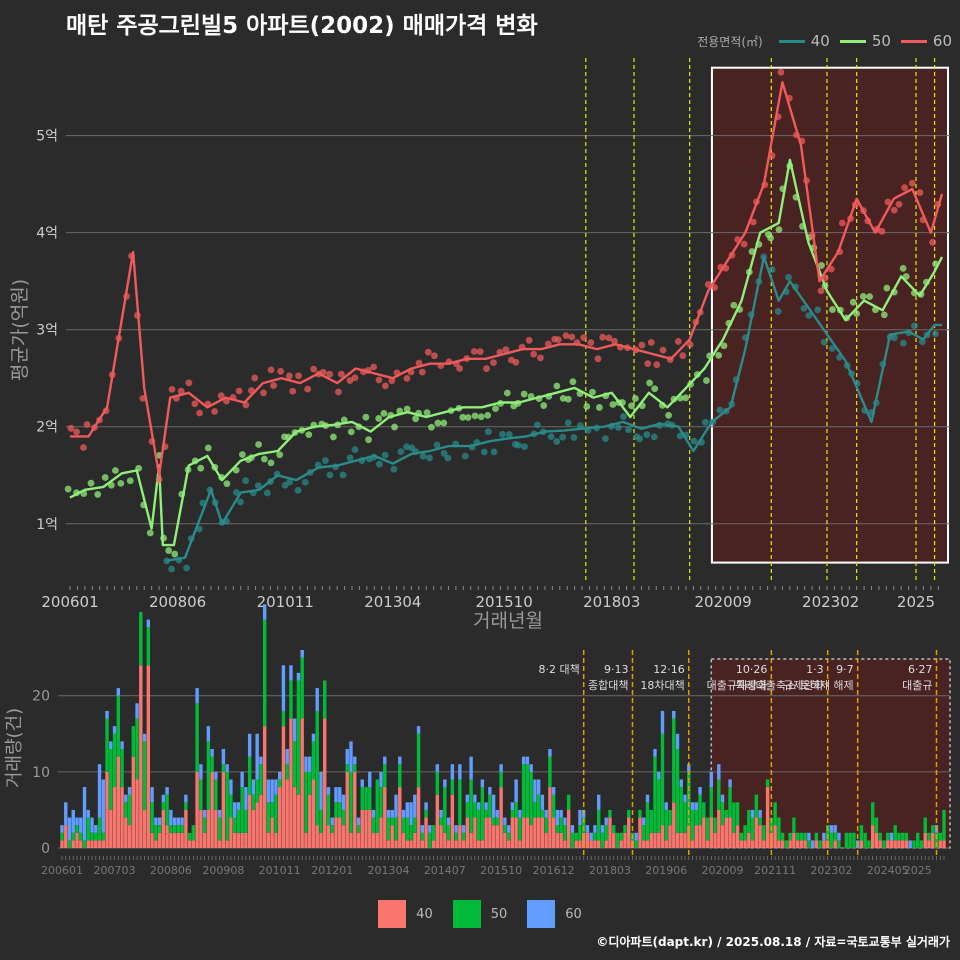 Image resolution: width=960 pixels, height=960 pixels. Describe the element at coordinates (41, 697) in the screenshot. I see `y-tick-label-bottom: 20` at that location.